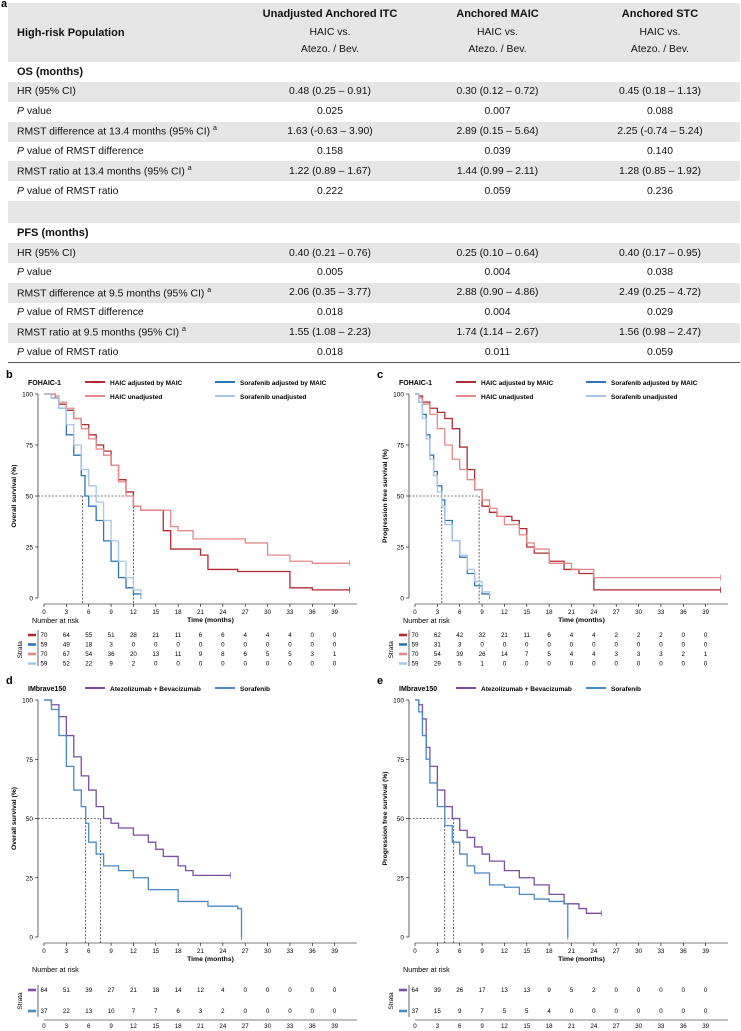 The height and width of the screenshot is (1031, 741). Describe the element at coordinates (223, 1011) in the screenshot. I see `risk-count: 2` at that location.